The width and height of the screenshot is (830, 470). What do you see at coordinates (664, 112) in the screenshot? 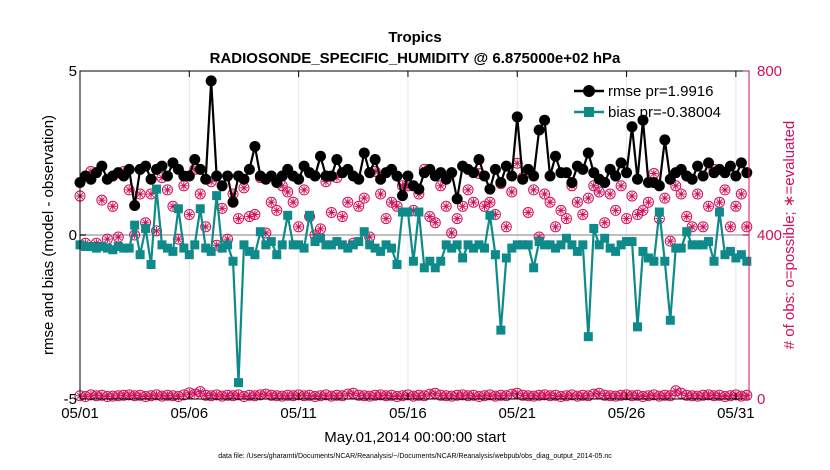
I see `legend-bias-label: bias pr=-0.38004` at bounding box center [664, 112].